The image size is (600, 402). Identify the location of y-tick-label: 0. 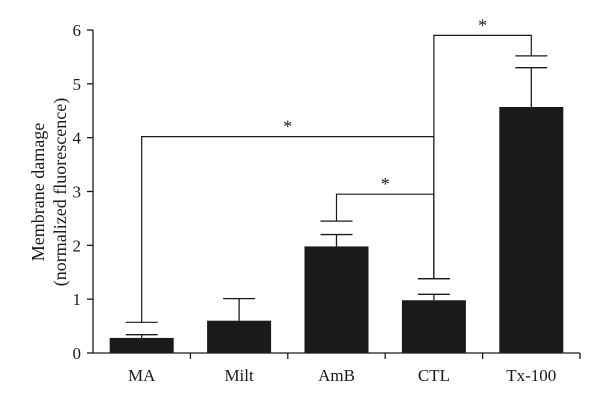
(77, 353).